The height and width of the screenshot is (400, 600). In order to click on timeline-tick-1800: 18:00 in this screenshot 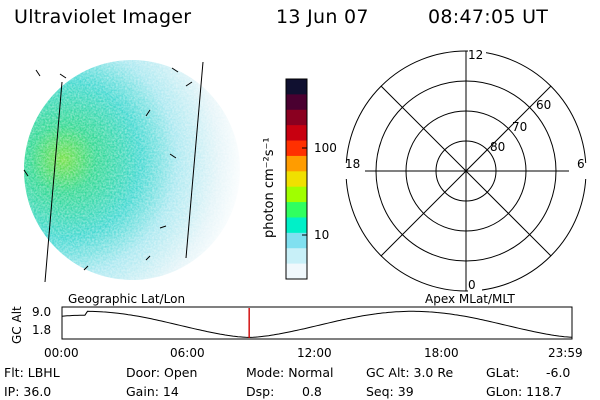, I will do `click(441, 353)`.